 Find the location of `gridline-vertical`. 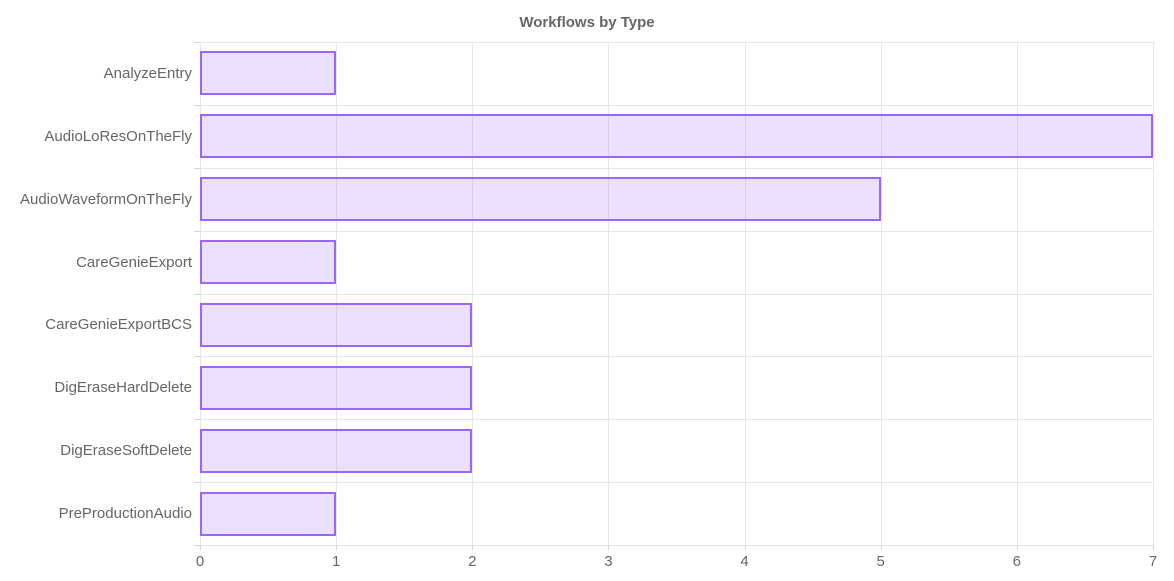

gridline-vertical is located at coordinates (1153, 293).